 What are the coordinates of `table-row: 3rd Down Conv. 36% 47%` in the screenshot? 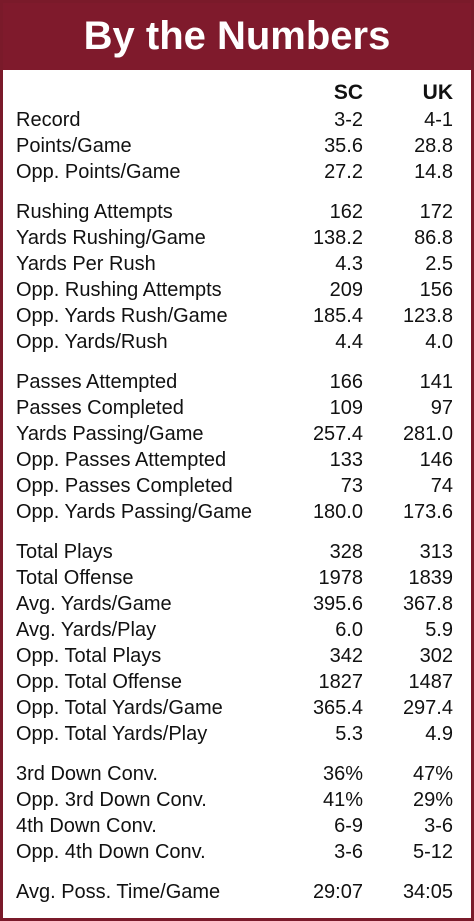 It's located at (237, 774).